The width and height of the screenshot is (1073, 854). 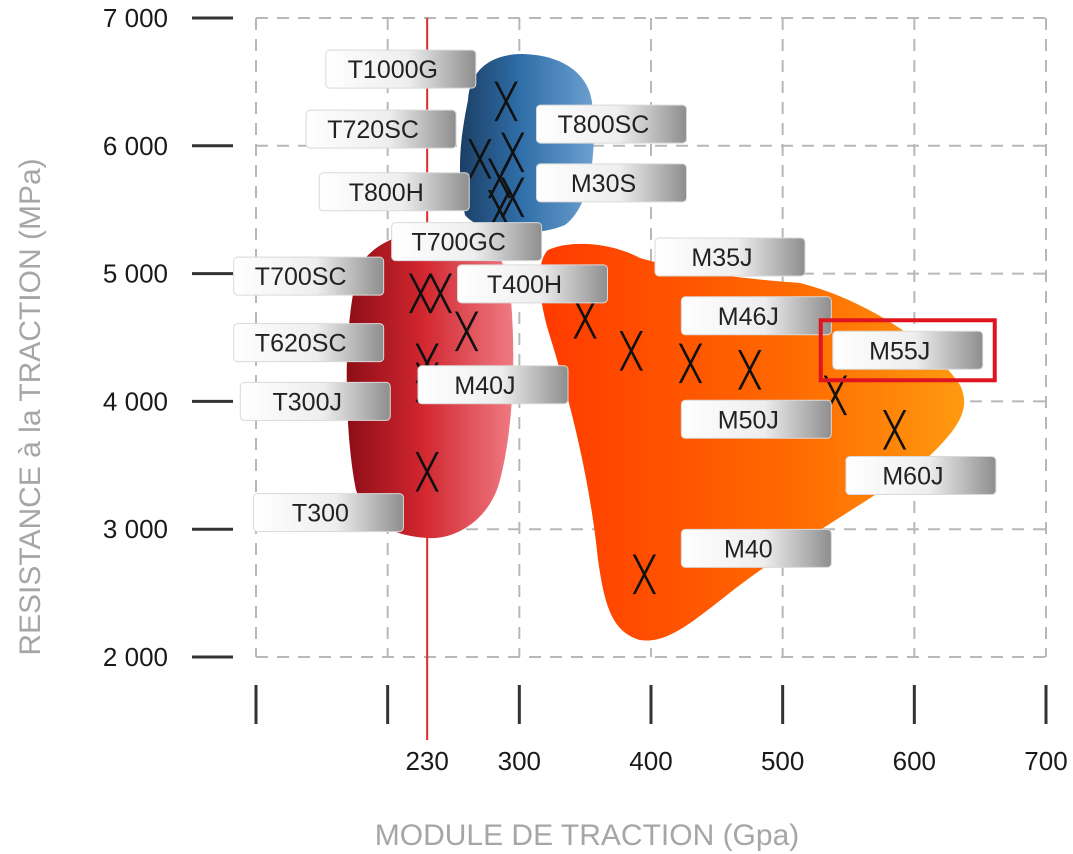 I want to click on grade-label-t800sc: T800SC, so click(x=611, y=124).